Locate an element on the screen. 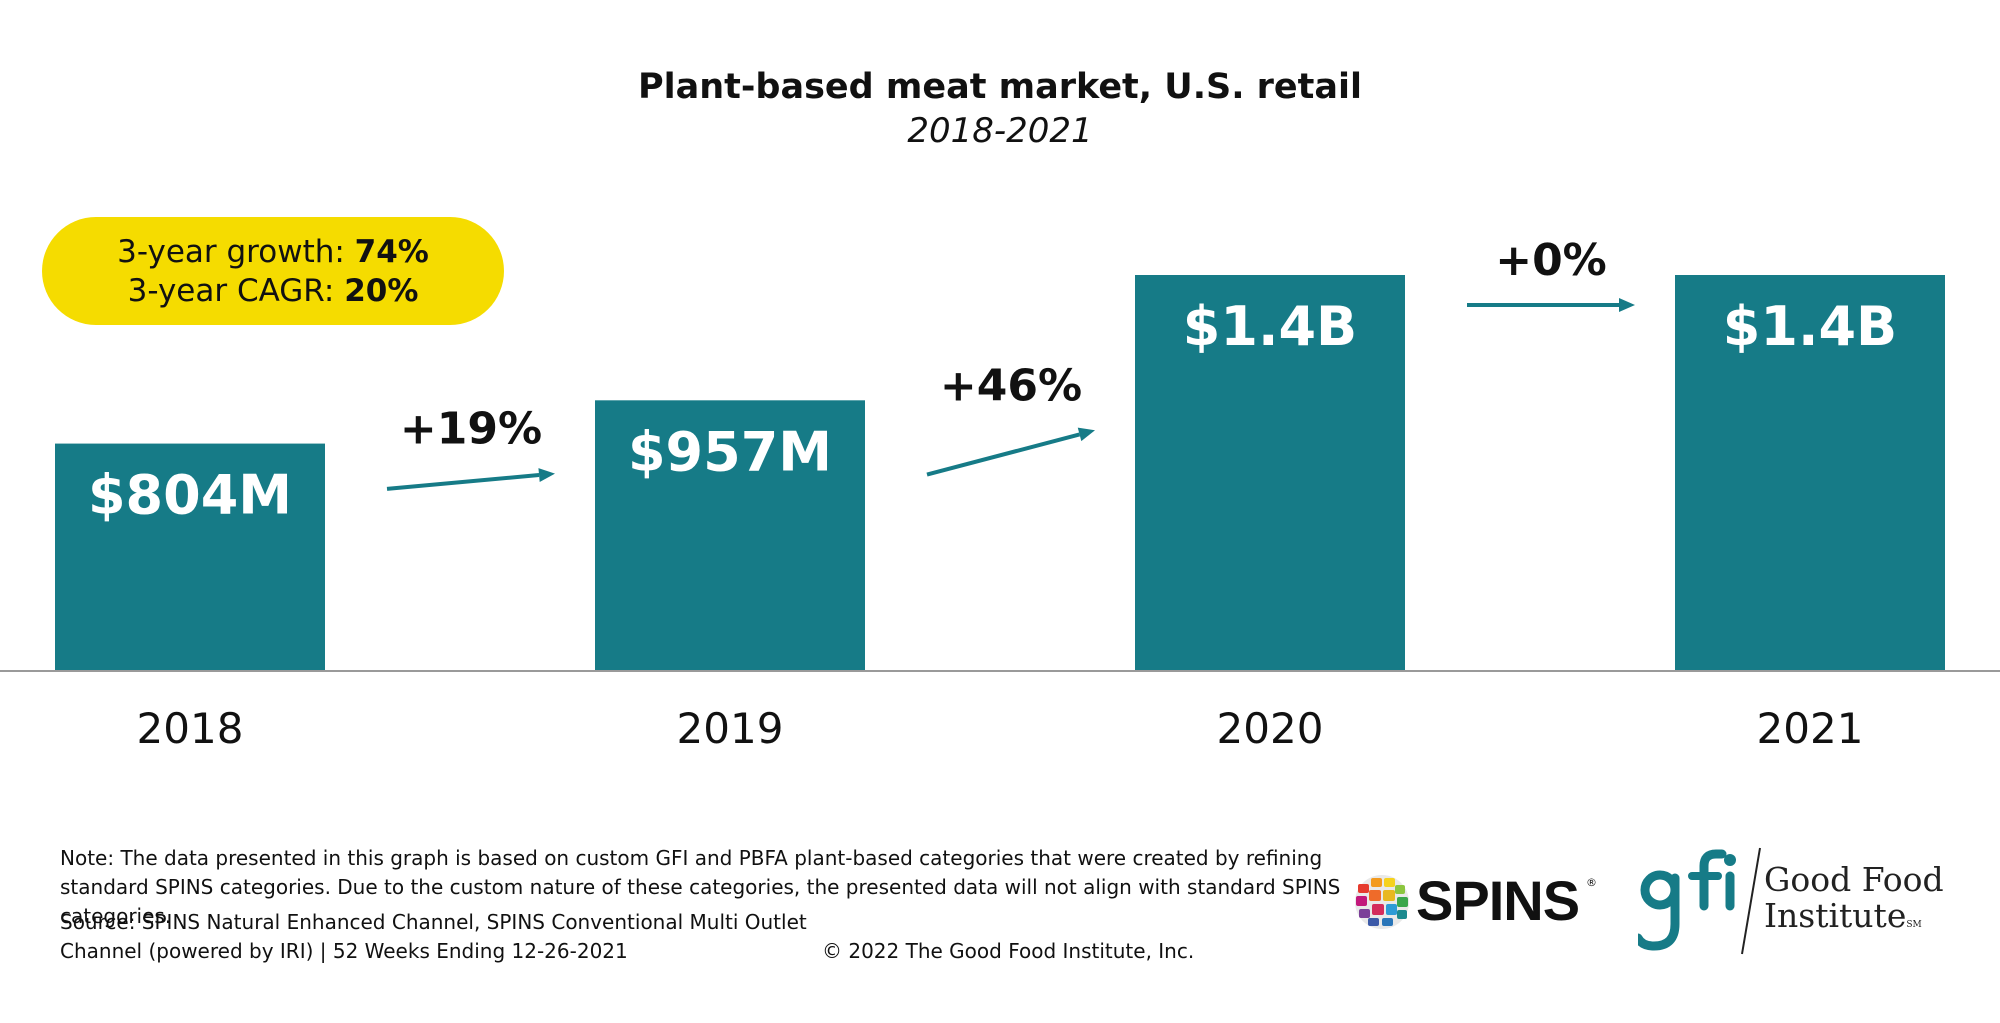 The image size is (2000, 1023). growth-badge: 3-year growth: 74% 3-year CAGR: 20% is located at coordinates (273, 271).